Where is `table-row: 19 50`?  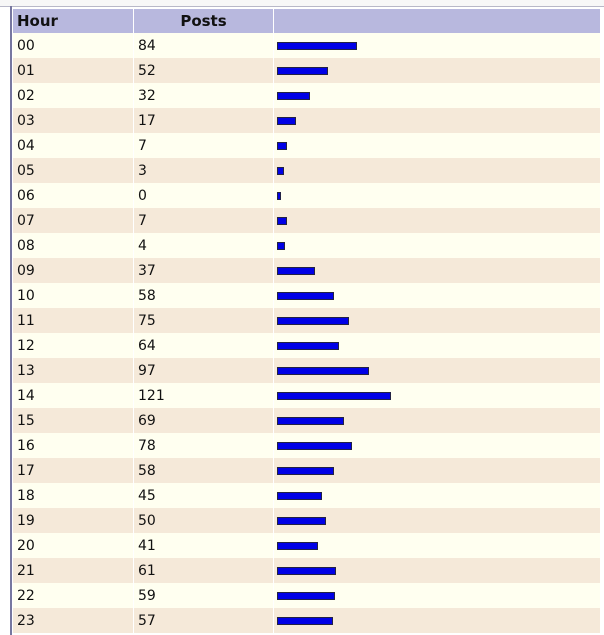 table-row: 19 50 is located at coordinates (307, 520).